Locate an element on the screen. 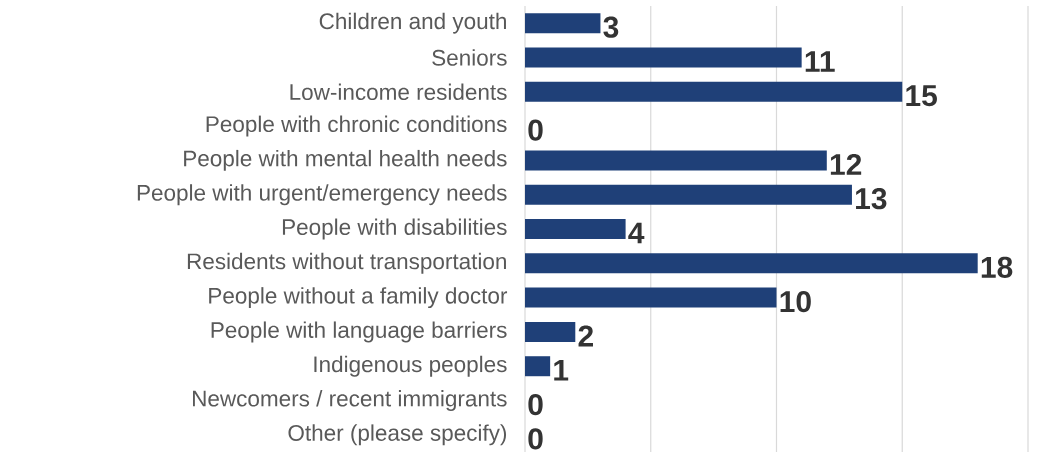  data-label: 13 is located at coordinates (871, 199).